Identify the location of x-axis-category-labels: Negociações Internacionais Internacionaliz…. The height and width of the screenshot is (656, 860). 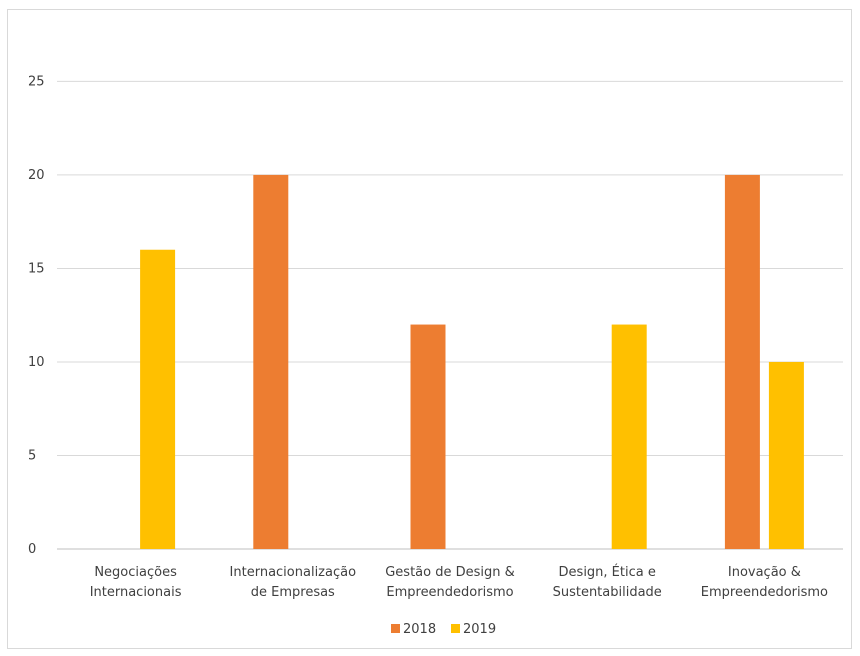
(459, 582).